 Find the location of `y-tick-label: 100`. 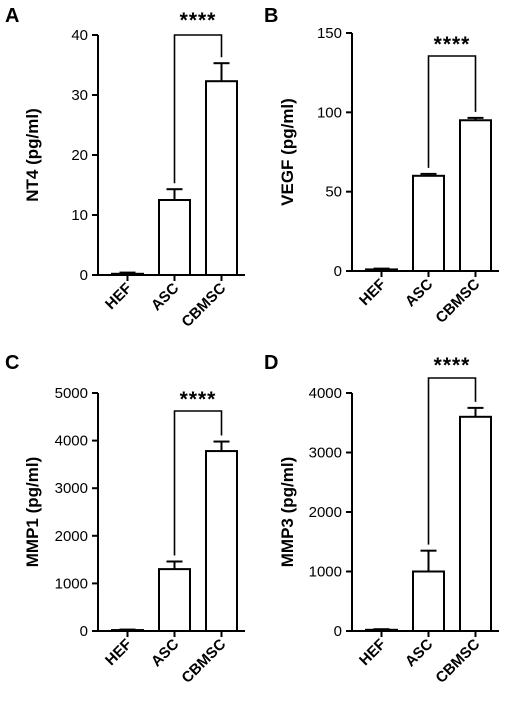

y-tick-label: 100 is located at coordinates (329, 112).